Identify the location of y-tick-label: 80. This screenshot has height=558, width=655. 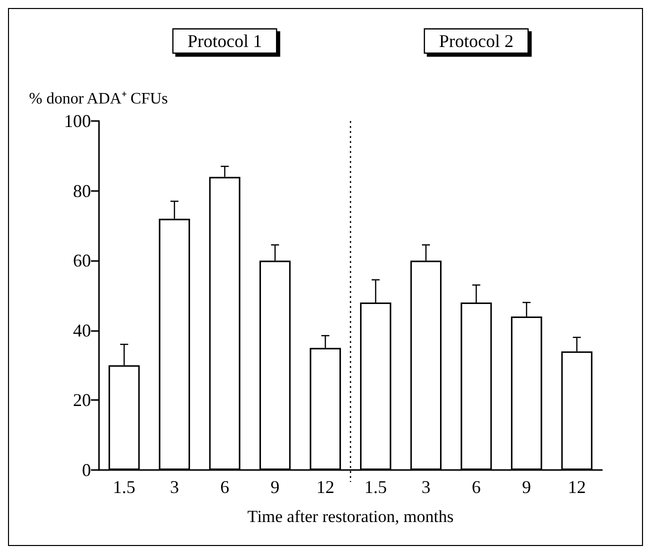
(82, 190).